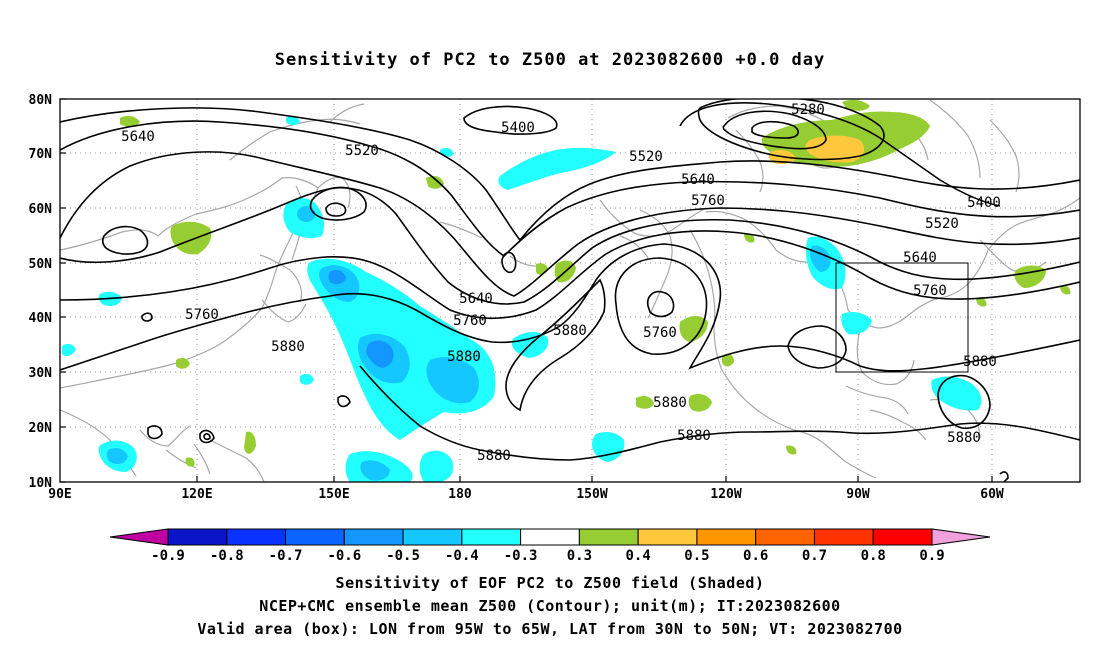 Image resolution: width=1100 pixels, height=650 pixels. What do you see at coordinates (460, 494) in the screenshot?
I see `lon-label: 180` at bounding box center [460, 494].